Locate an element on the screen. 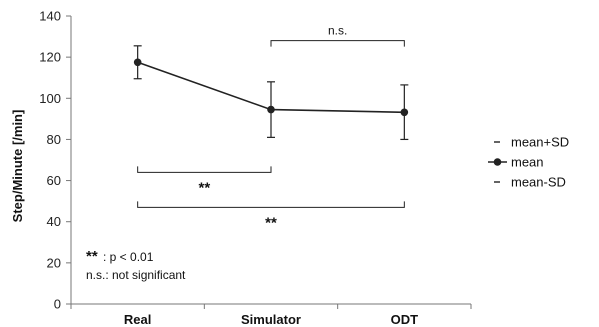 The image size is (599, 327). y-tick-label: 100 is located at coordinates (50, 98).